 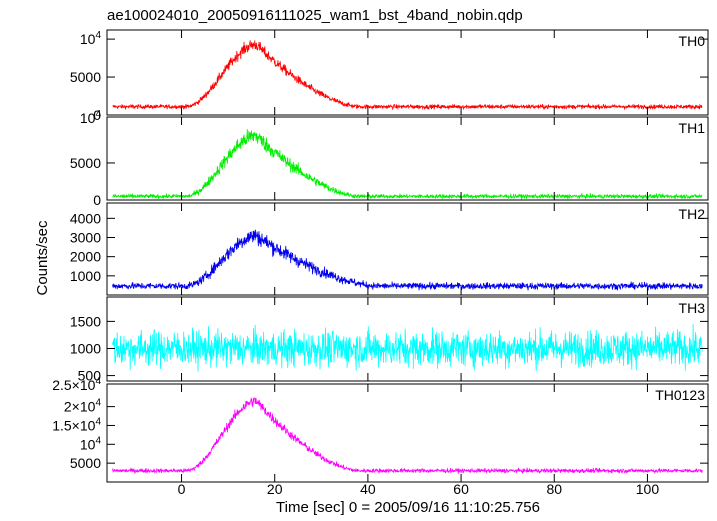 I want to click on x-tick-label: 0, so click(x=182, y=489).